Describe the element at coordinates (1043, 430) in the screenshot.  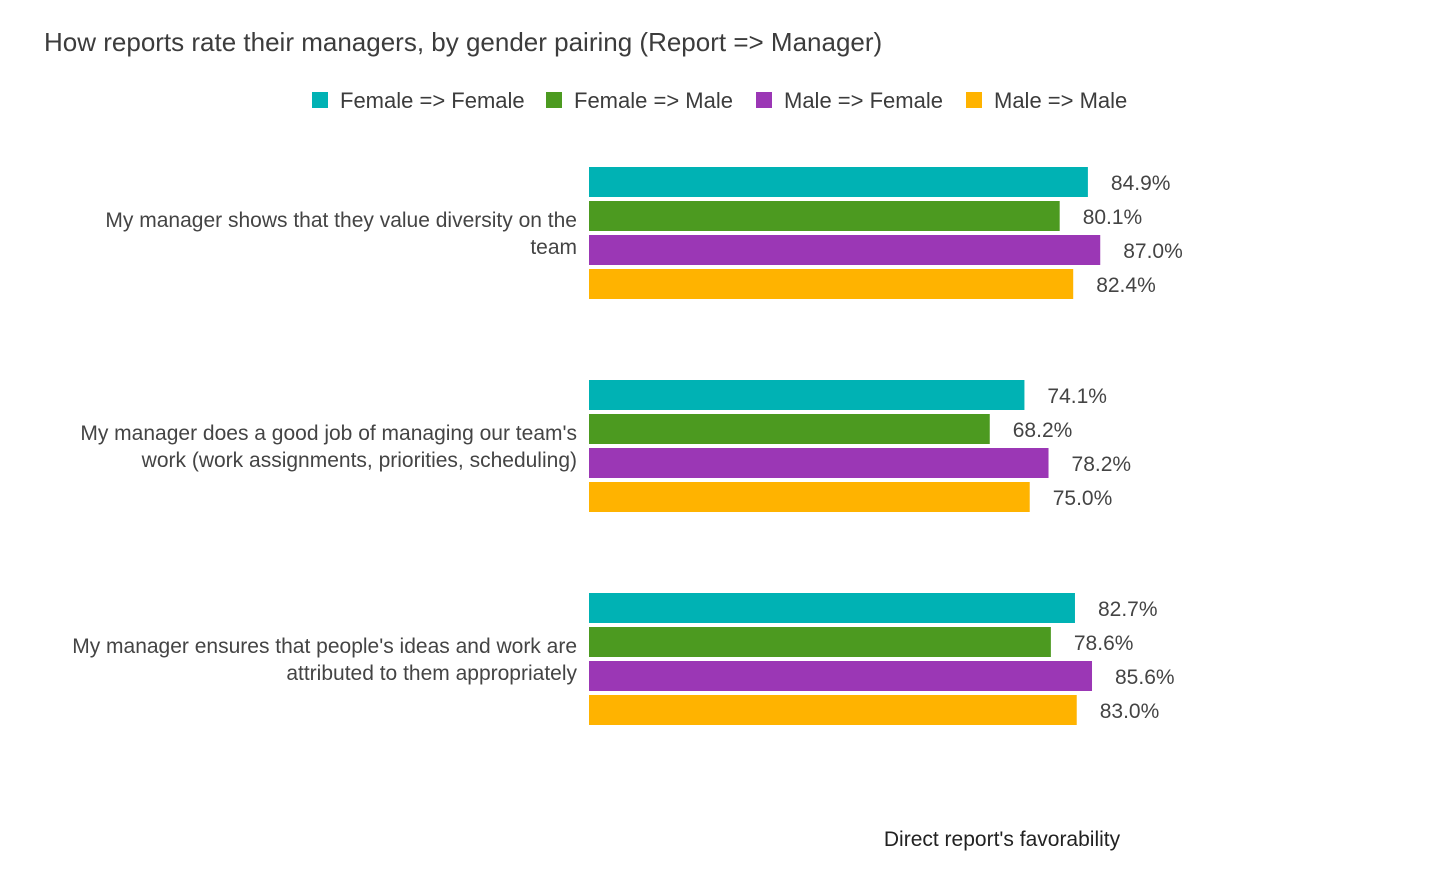
I see `value-label-c2-s2: 68.2%` at that location.